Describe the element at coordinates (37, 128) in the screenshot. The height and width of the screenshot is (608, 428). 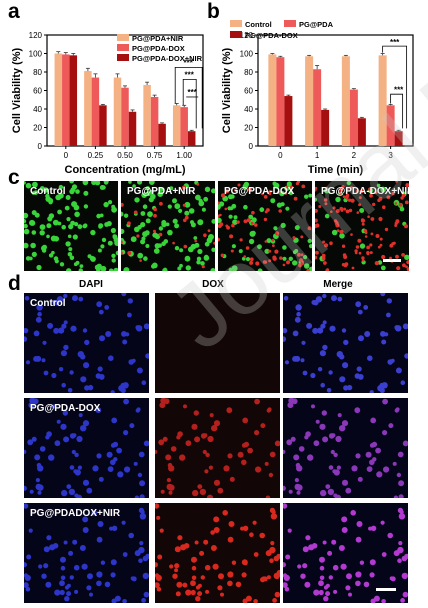
I see `y-tick-label: 20` at that location.